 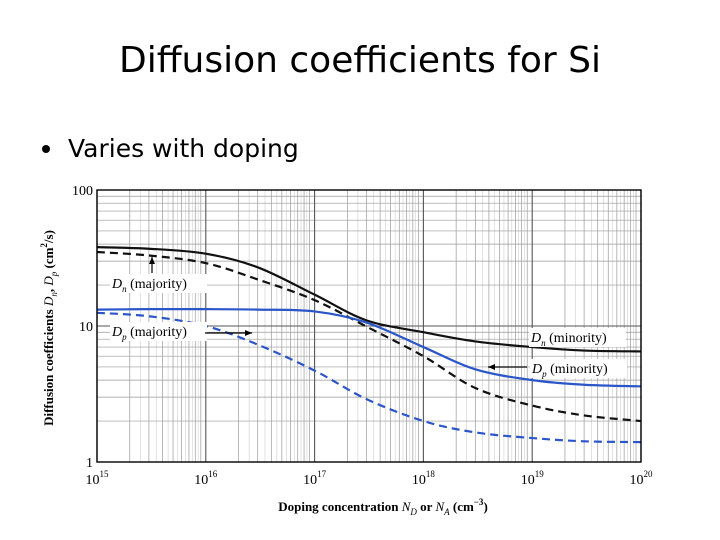 What do you see at coordinates (149, 285) in the screenshot?
I see `annotation-d-n-majority: Dn (majority)` at bounding box center [149, 285].